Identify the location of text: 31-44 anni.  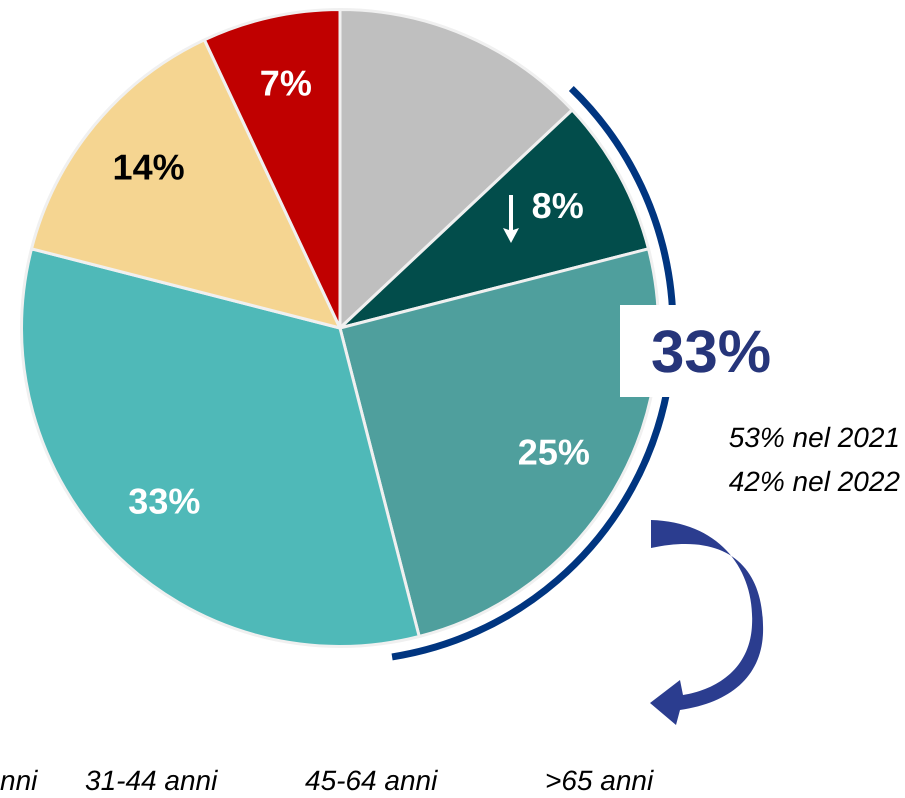
(151, 781).